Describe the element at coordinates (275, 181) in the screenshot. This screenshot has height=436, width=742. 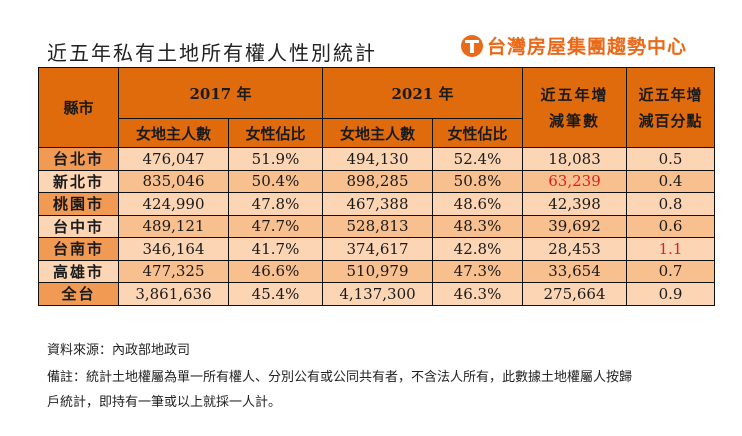
I see `female-ratio-2017: 50.4%` at that location.